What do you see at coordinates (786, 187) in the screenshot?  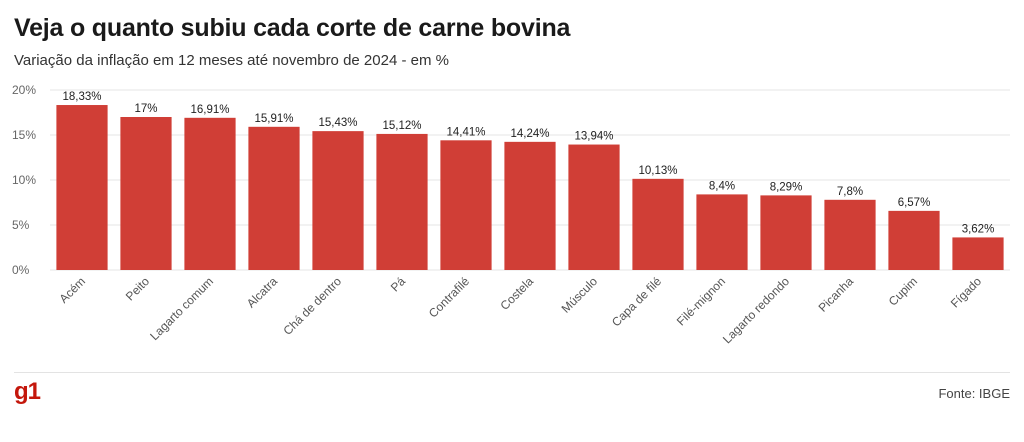 I see `data-label: 8,29%` at bounding box center [786, 187].